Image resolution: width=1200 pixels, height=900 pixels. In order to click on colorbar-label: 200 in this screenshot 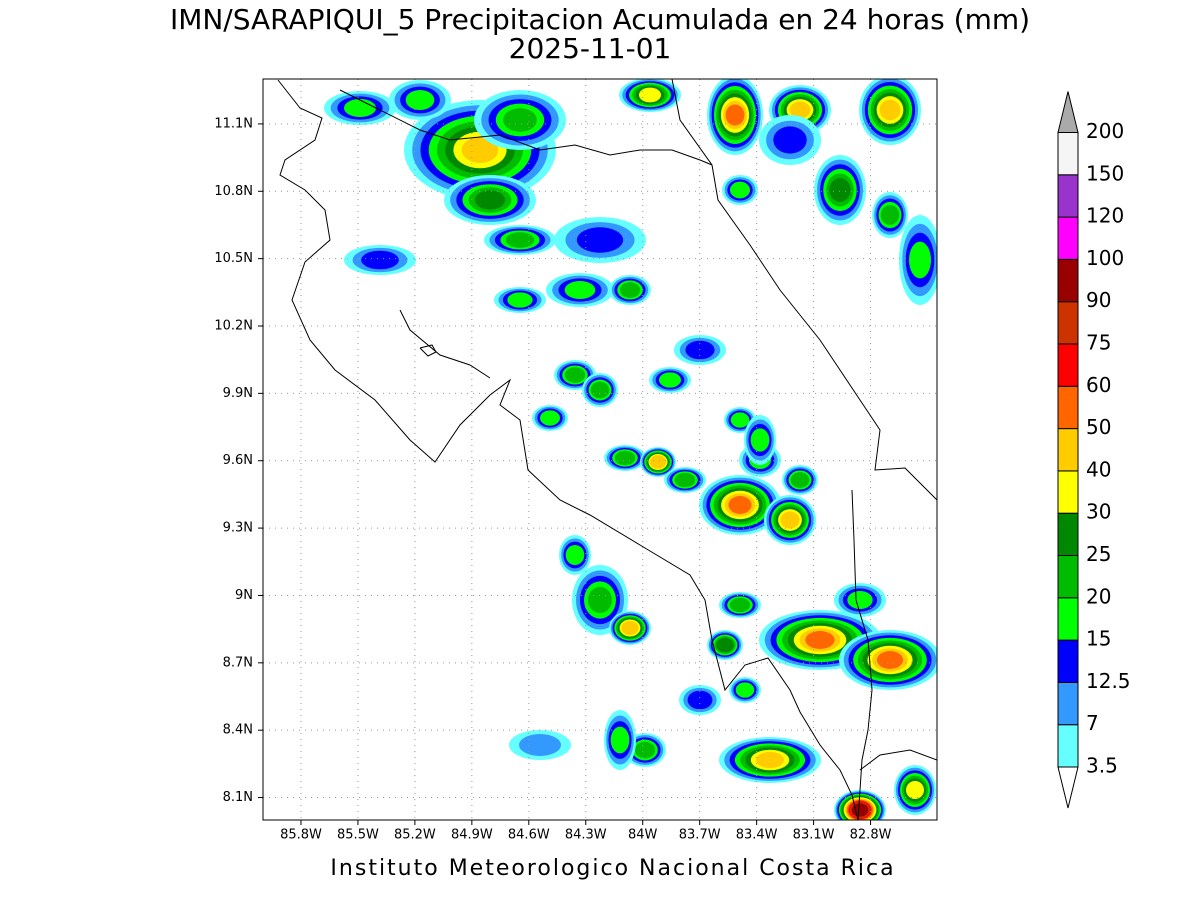, I will do `click(1105, 131)`.